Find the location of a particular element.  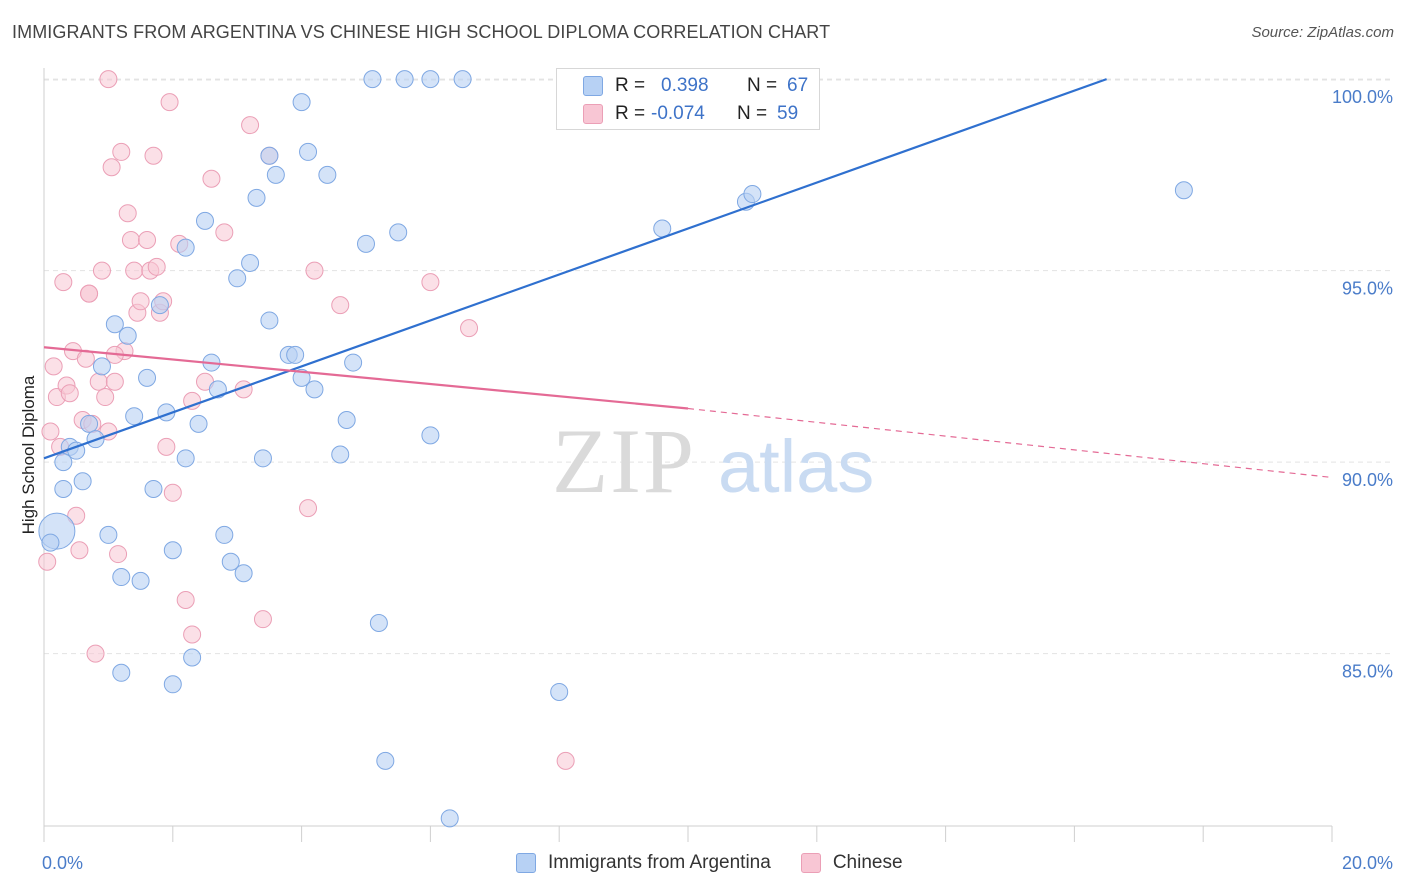

r-label: R = is located at coordinates (630, 113).